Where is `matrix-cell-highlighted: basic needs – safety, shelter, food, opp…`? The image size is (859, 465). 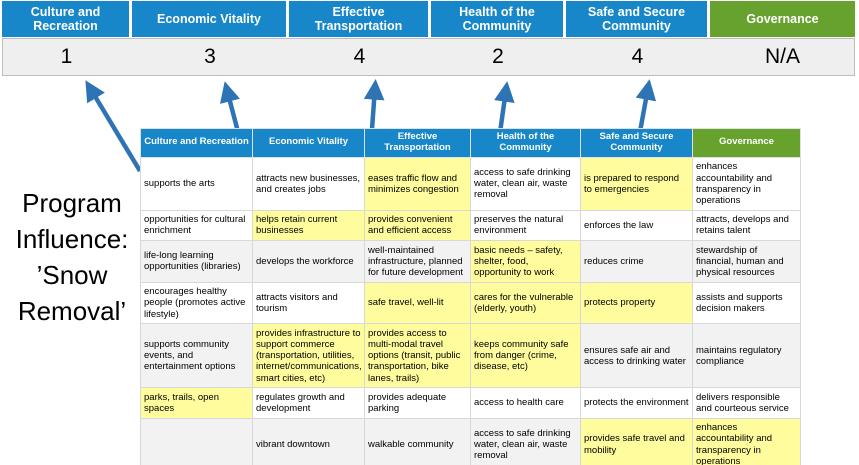
matrix-cell-highlighted: basic needs – safety, shelter, food, opp… is located at coordinates (525, 261).